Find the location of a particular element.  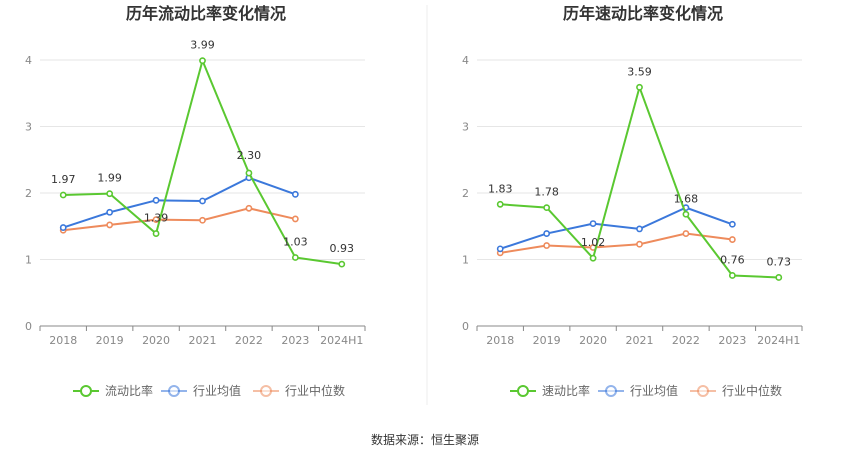

chart2-legend-label: 速动比率 is located at coordinates (566, 390).